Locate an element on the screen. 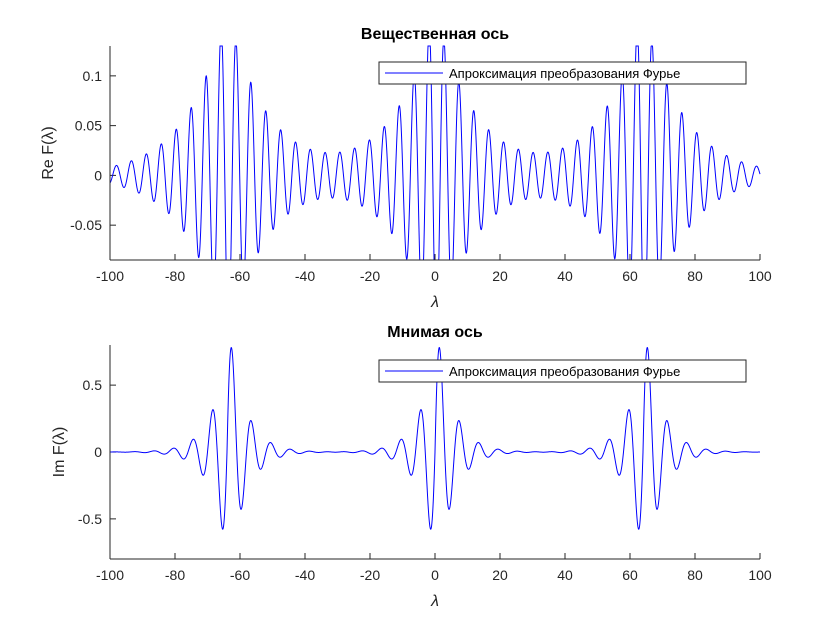 This screenshot has width=840, height=630. y-tick-label: 0.1 is located at coordinates (93, 76).